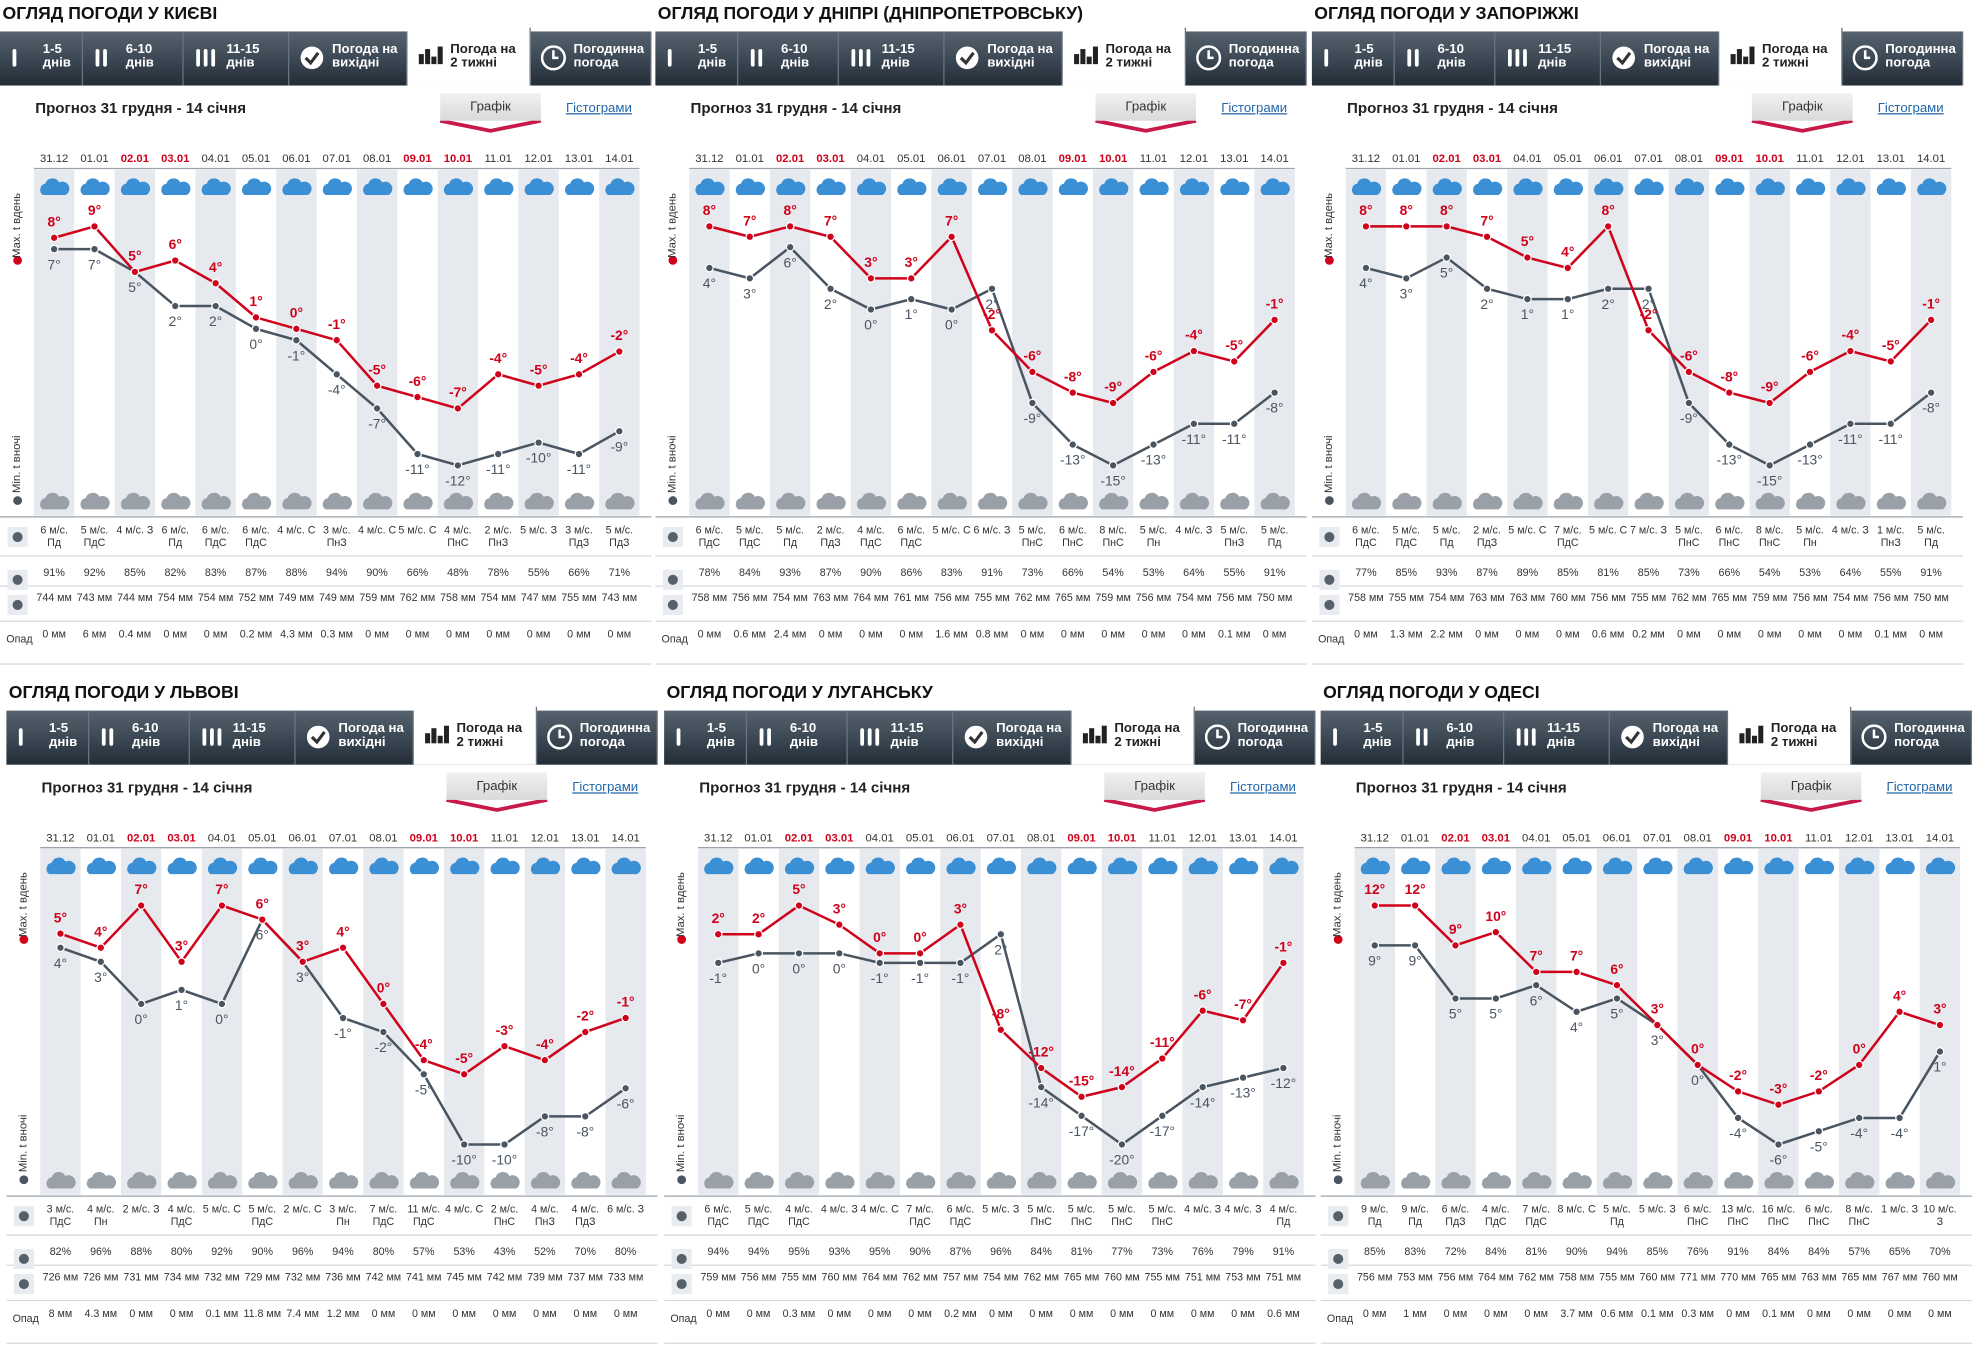 The width and height of the screenshot is (1972, 1355). Describe the element at coordinates (215, 597) in the screenshot. I see `pressure-cell: 754 мм` at that location.